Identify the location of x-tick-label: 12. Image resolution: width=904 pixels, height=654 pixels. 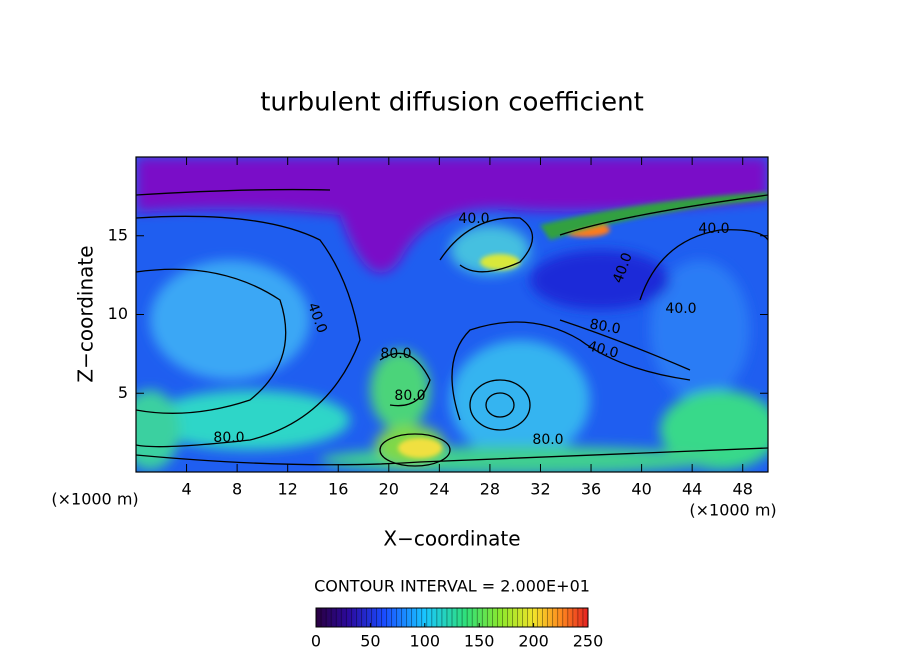
(288, 489).